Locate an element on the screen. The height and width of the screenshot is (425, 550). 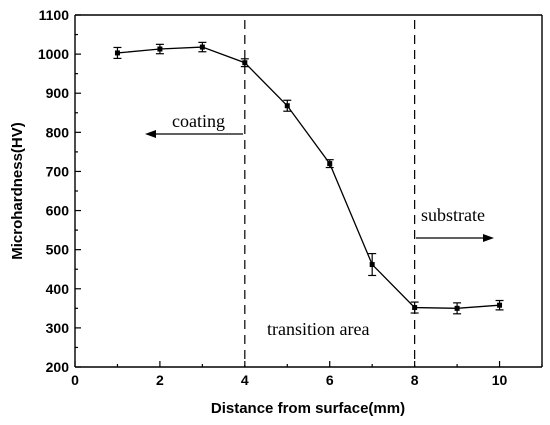
y-tick-label-8: 1000 is located at coordinates (53, 54).